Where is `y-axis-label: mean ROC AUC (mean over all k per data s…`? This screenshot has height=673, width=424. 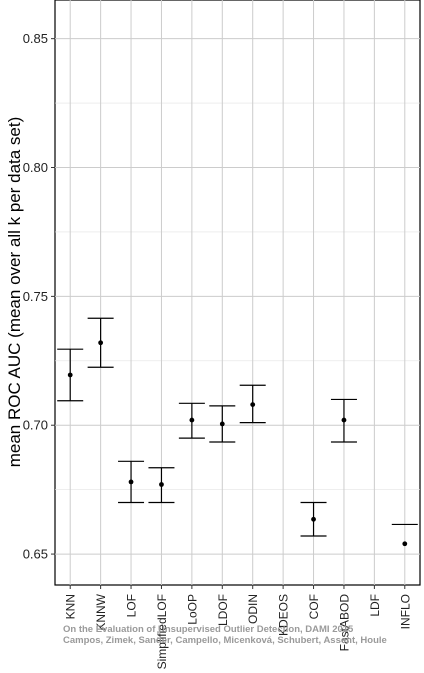 y-axis-label: mean ROC AUC (mean over all k per data s… is located at coordinates (14, 292).